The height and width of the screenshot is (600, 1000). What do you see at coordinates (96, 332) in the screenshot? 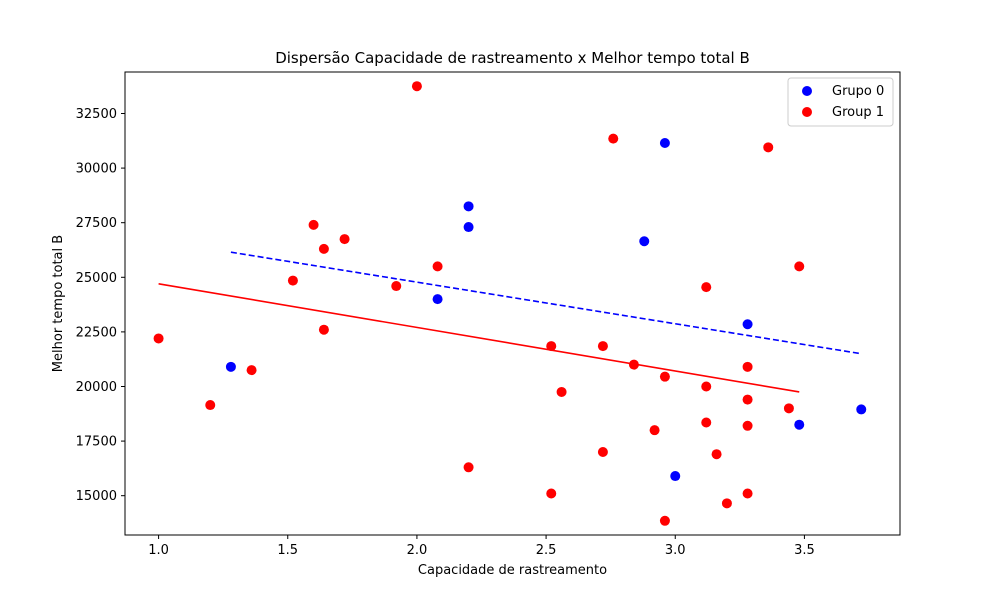
I see `y-tick-label: 22500` at bounding box center [96, 332].